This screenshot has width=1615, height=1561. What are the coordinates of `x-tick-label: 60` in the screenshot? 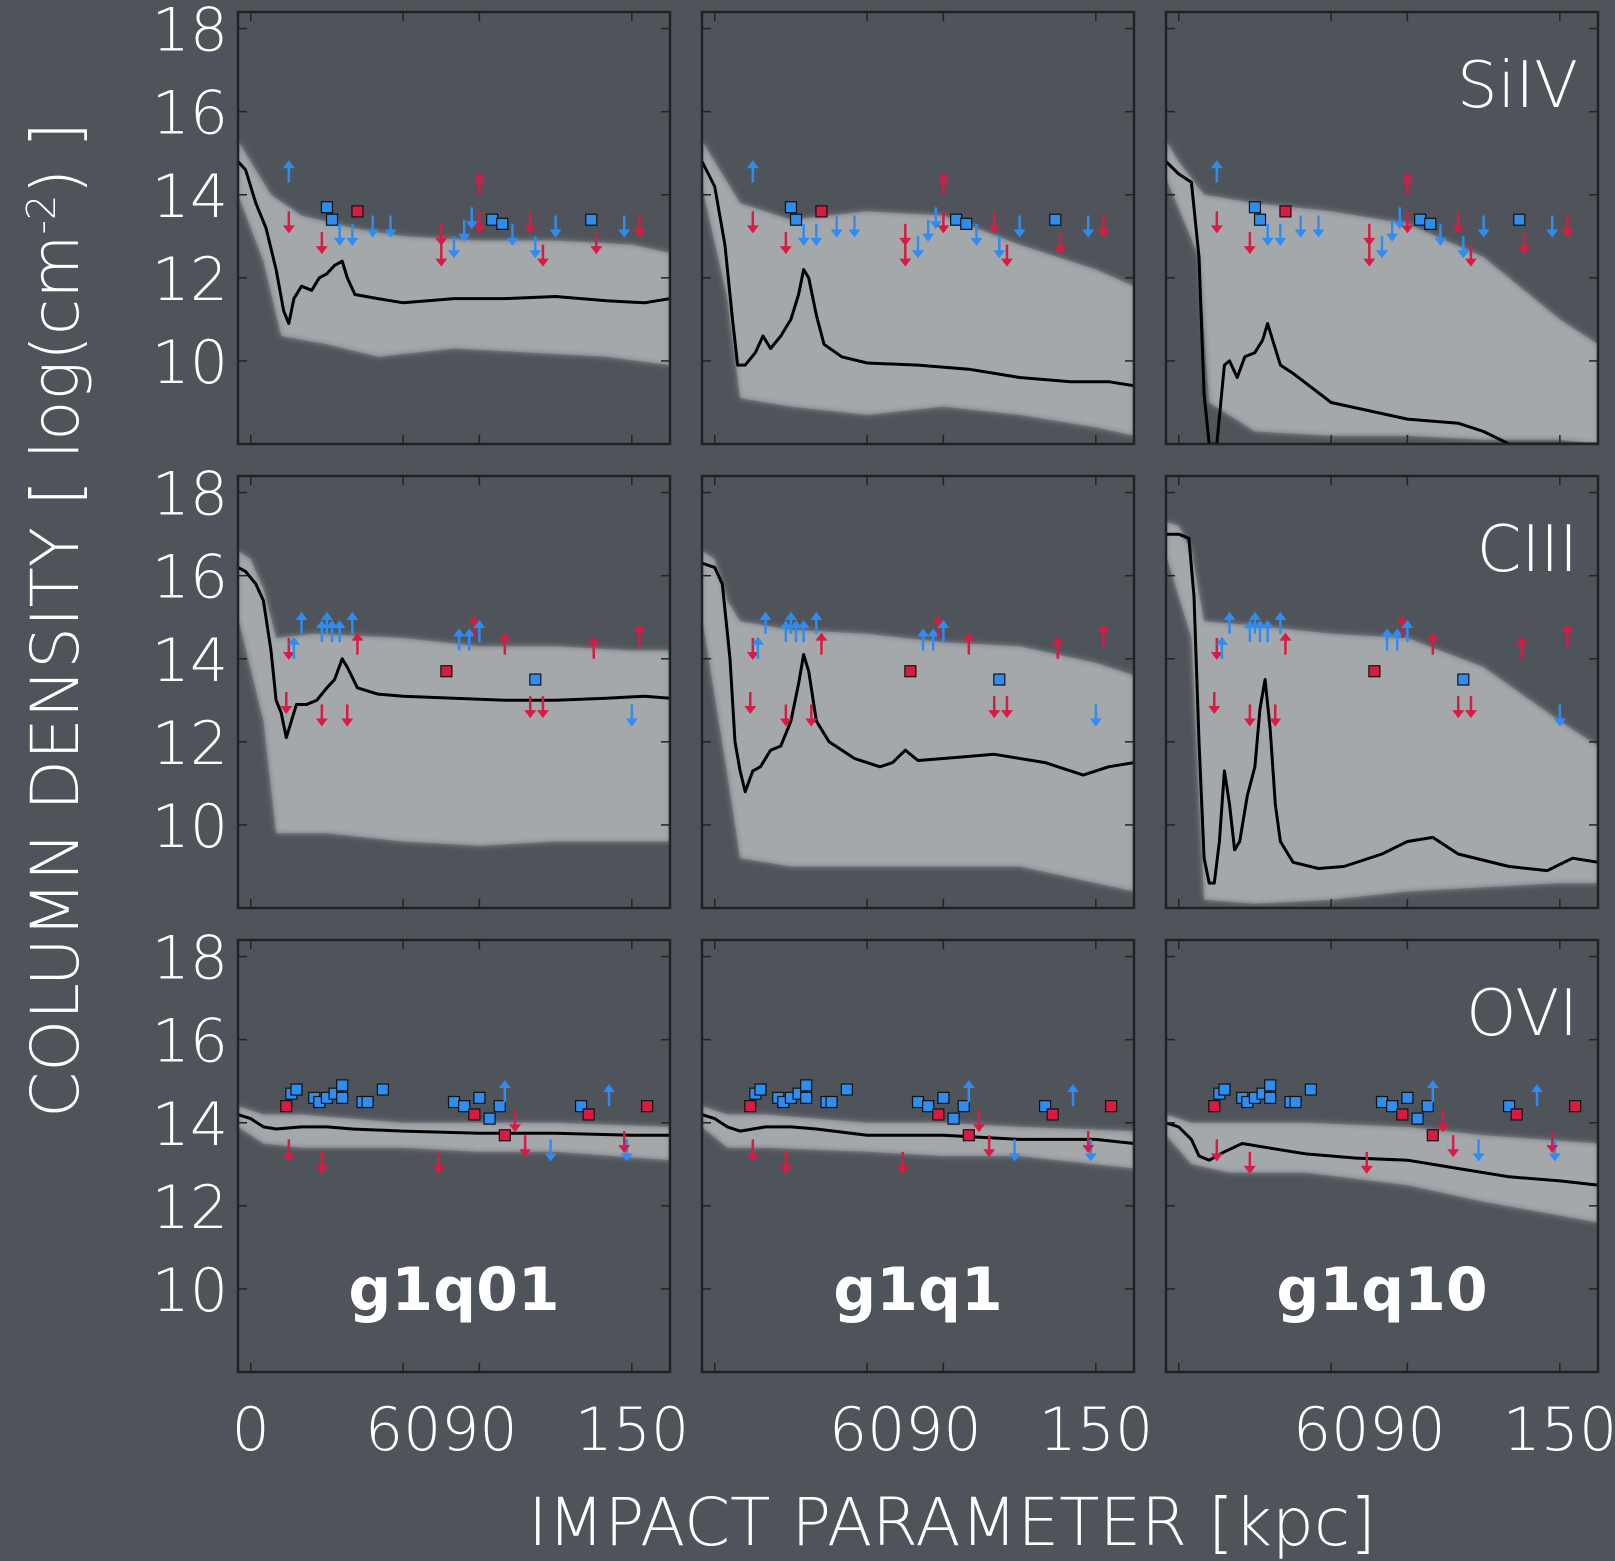 It's located at (403, 1430).